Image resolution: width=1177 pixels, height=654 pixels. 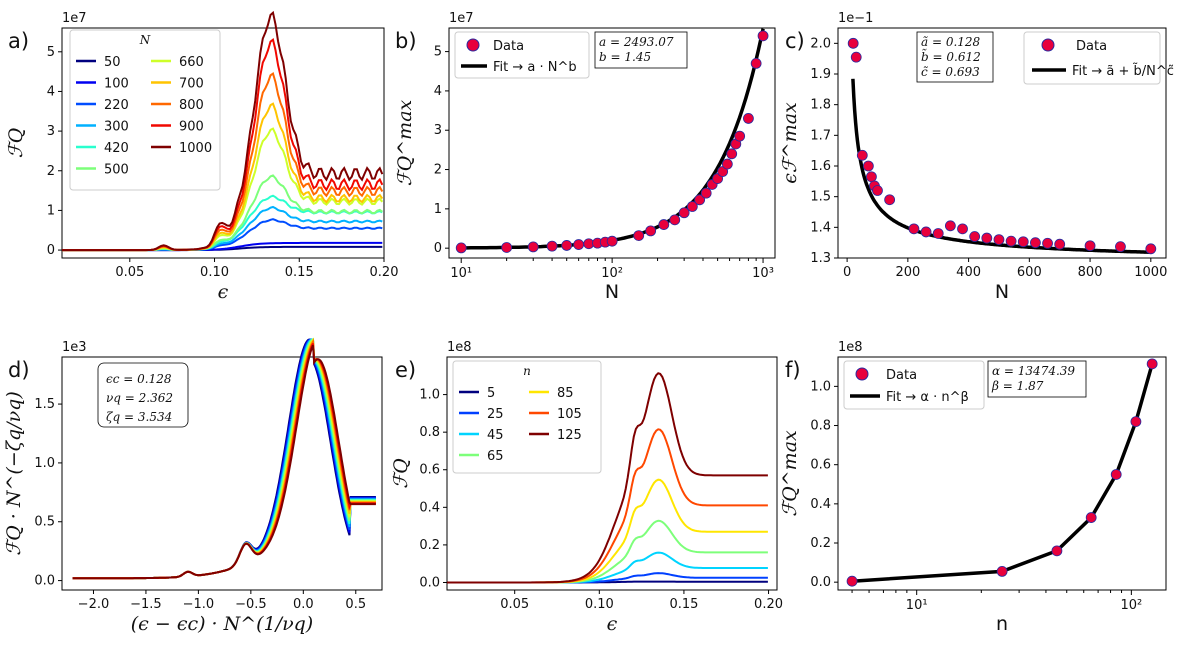 What do you see at coordinates (139, 398) in the screenshot?
I see `annotation-text: νq = 2.362` at bounding box center [139, 398].